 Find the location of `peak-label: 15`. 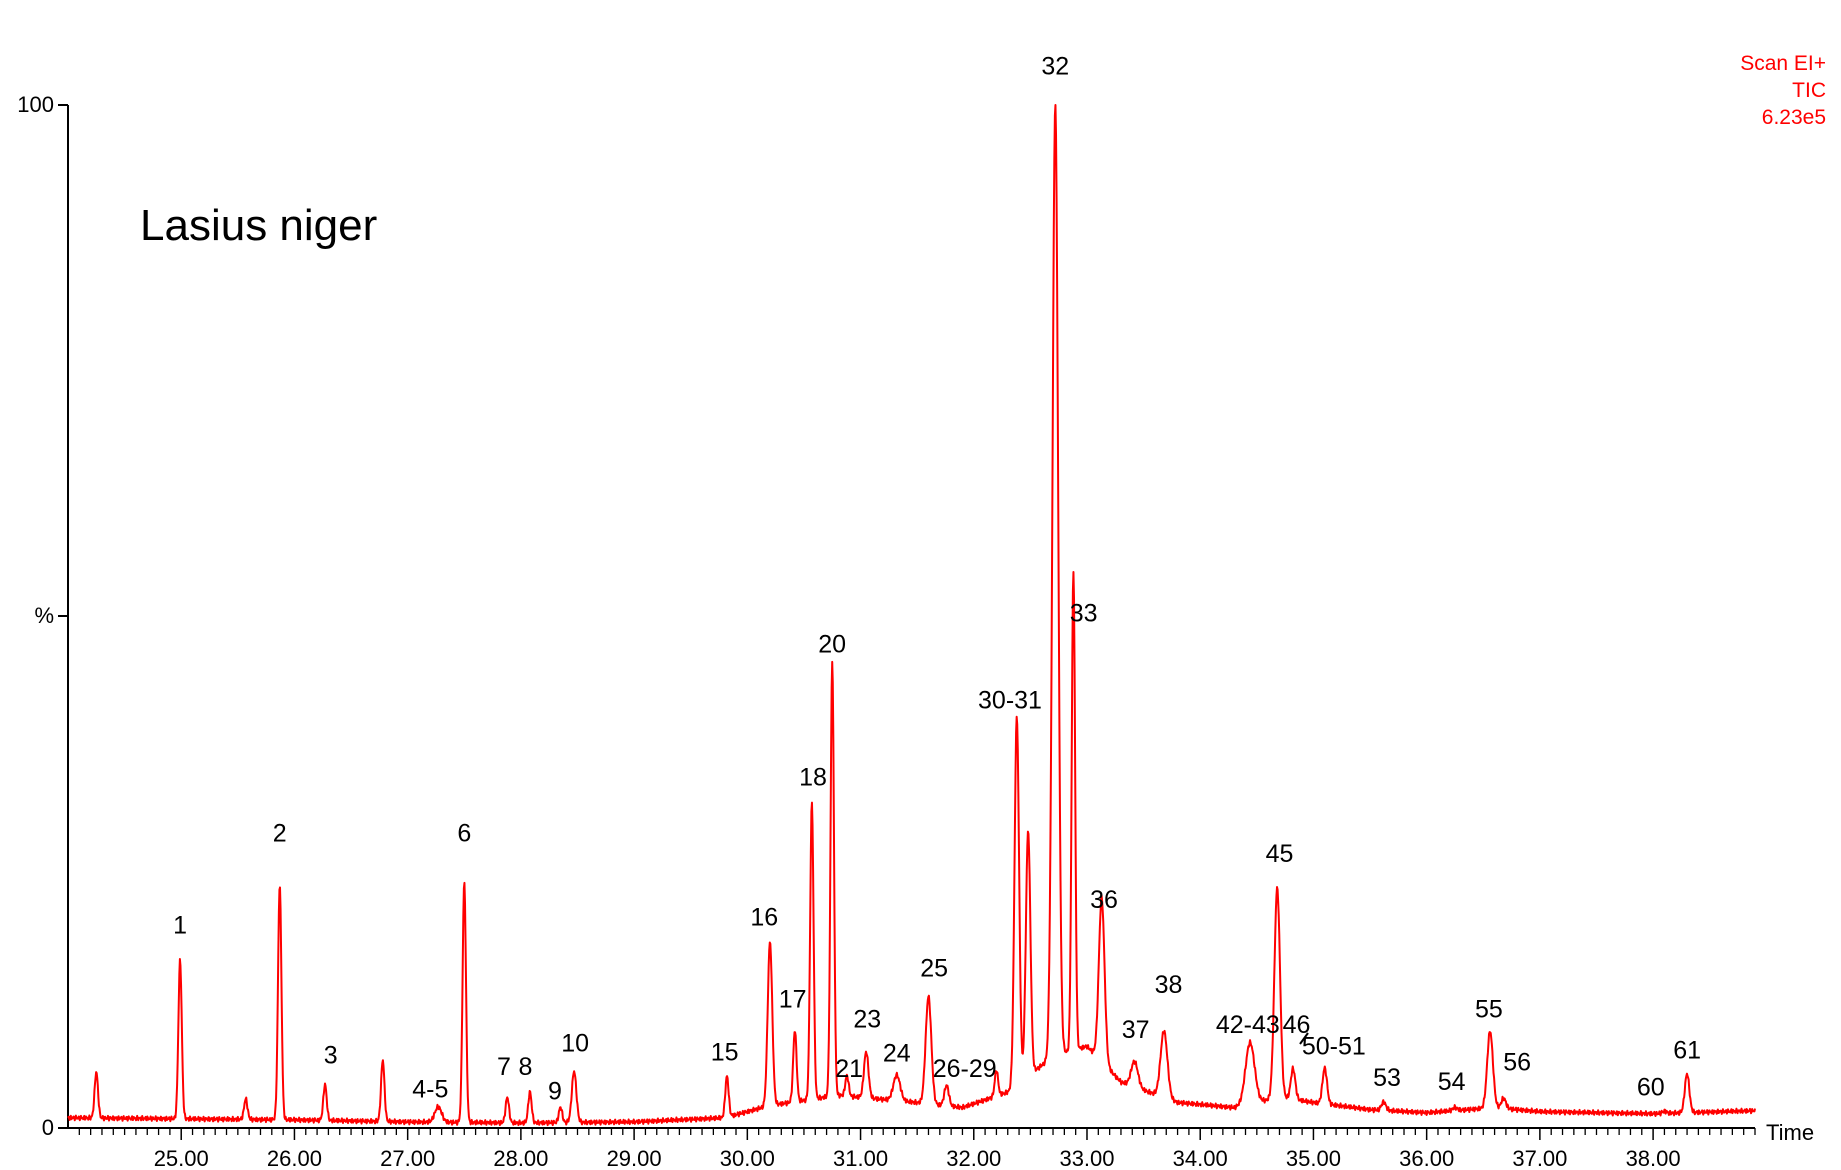

peak-label: 15 is located at coordinates (725, 1053).